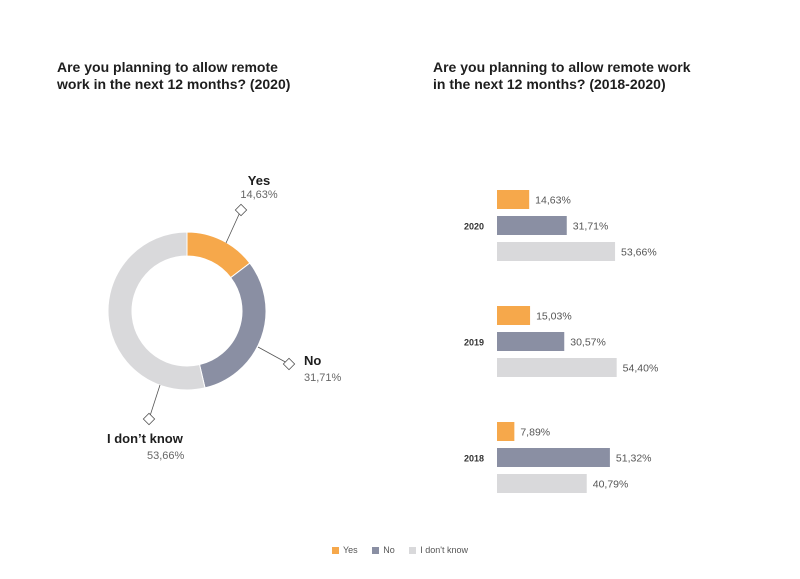  What do you see at coordinates (166, 456) in the screenshot?
I see `donut-value-dont-know: 53,66%` at bounding box center [166, 456].